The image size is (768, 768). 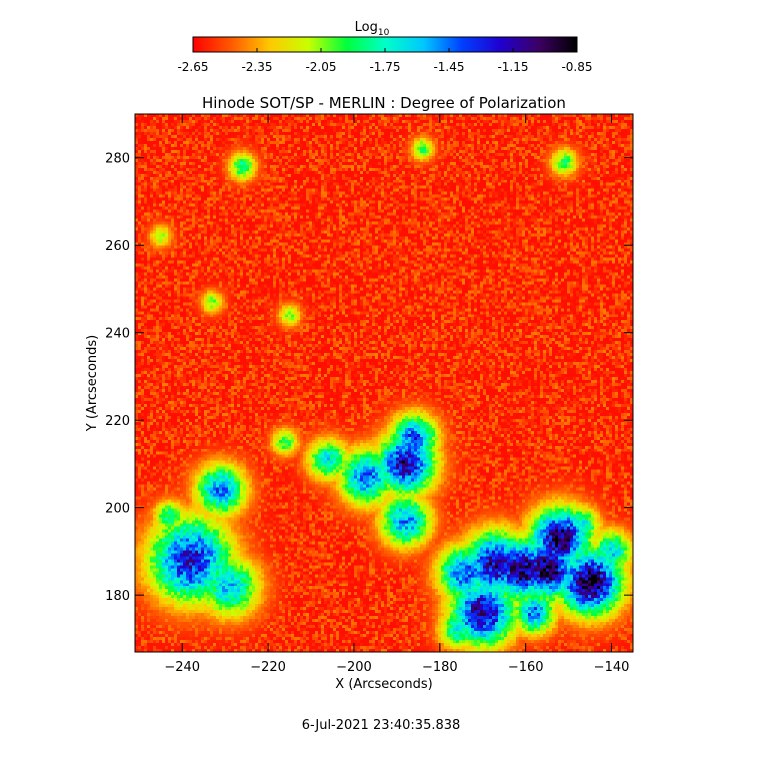 What do you see at coordinates (92, 383) in the screenshot?
I see `y-axis-label: Y (Arcseconds)` at bounding box center [92, 383].